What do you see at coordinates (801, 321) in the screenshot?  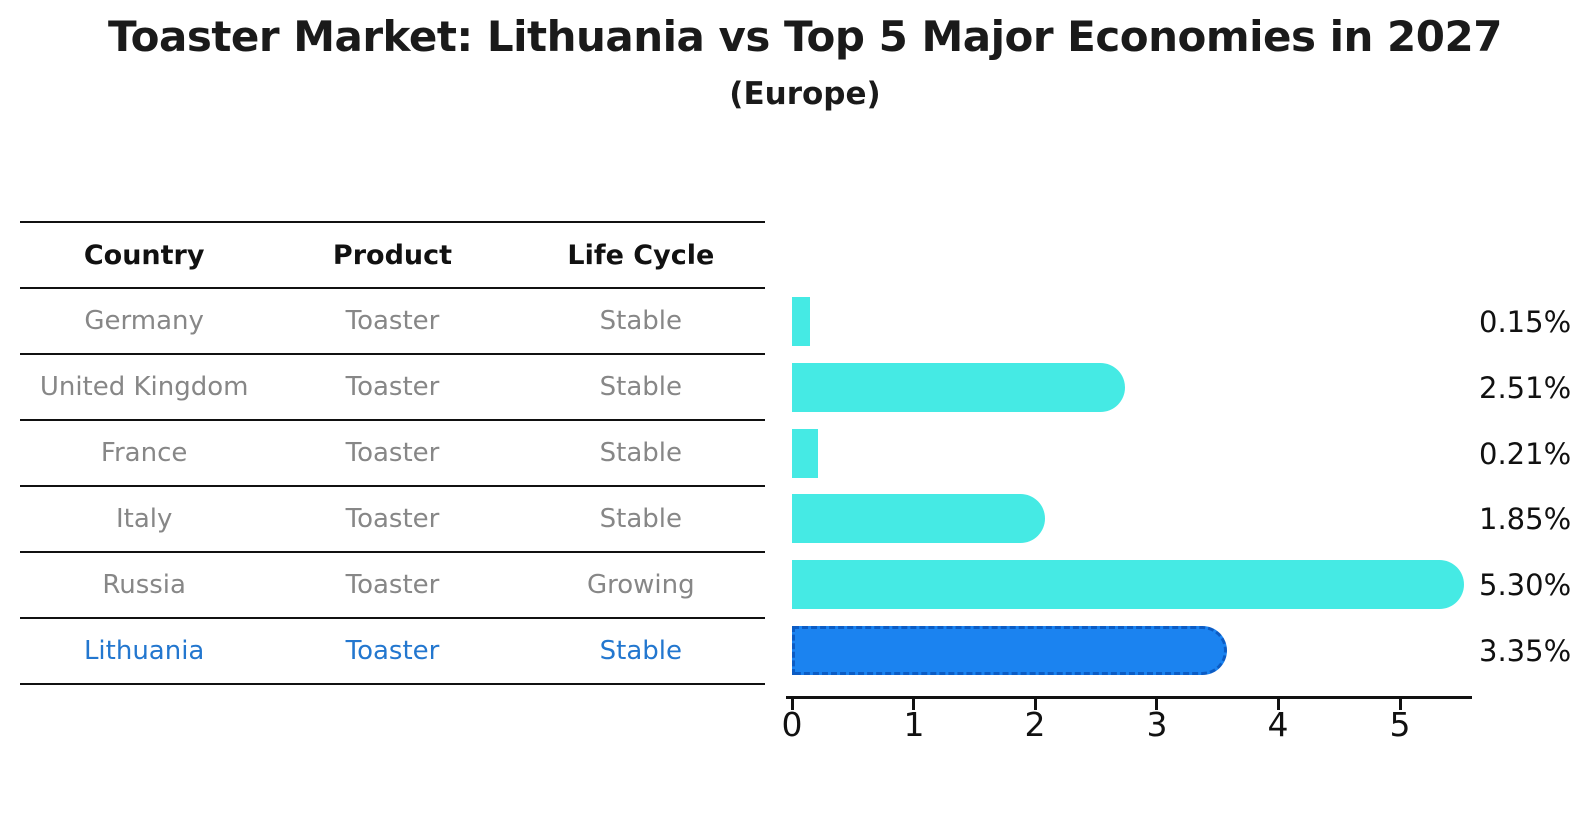 I see `bar-germany` at bounding box center [801, 321].